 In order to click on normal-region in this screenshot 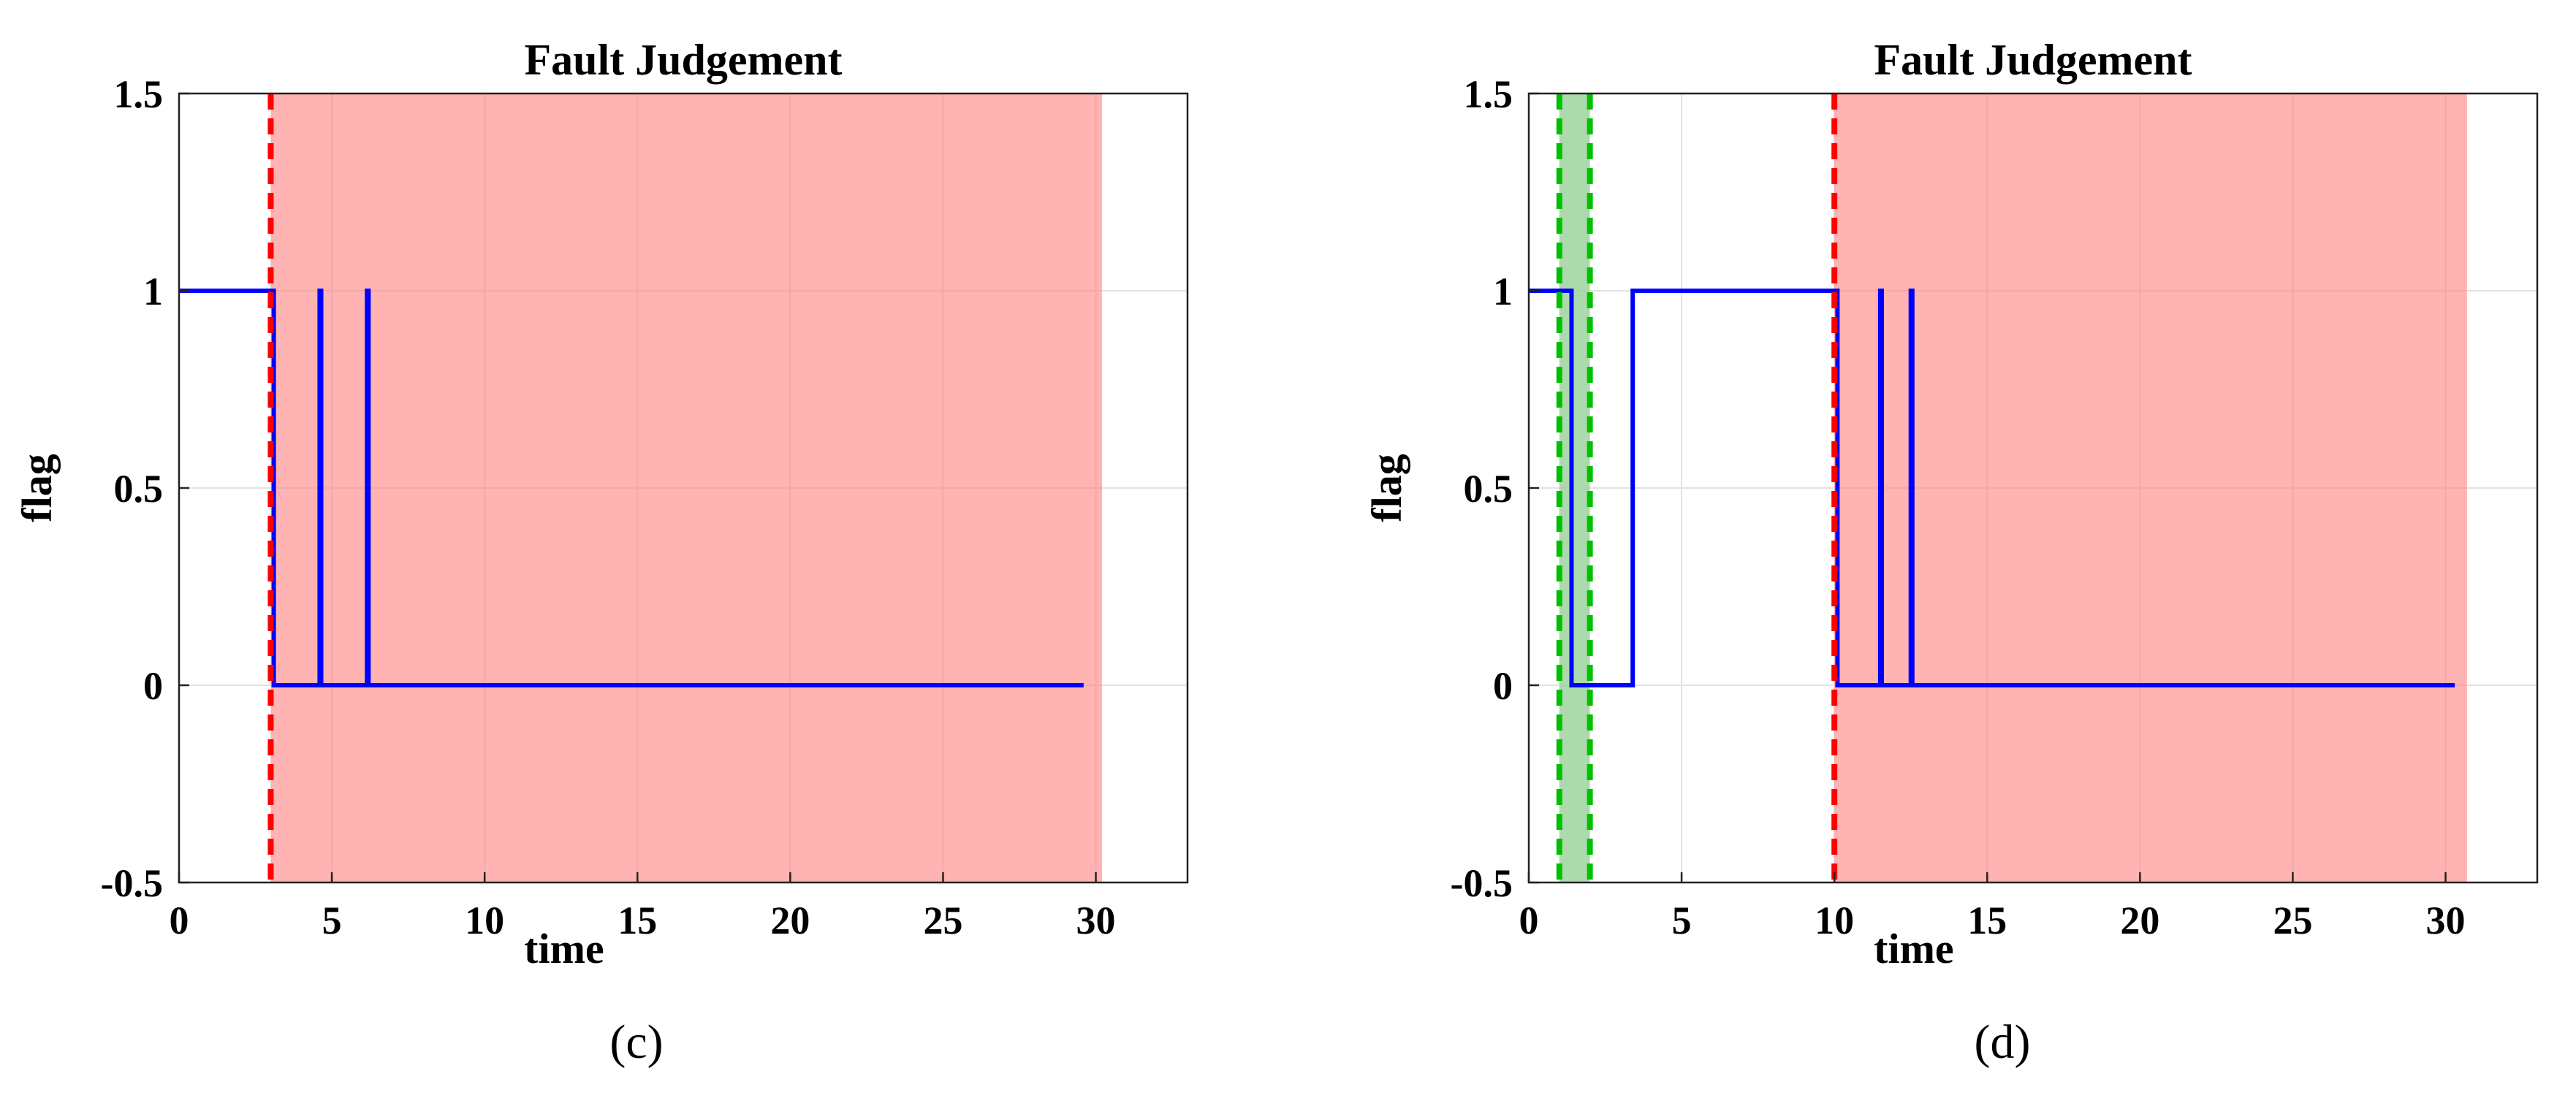, I will do `click(1574, 488)`.